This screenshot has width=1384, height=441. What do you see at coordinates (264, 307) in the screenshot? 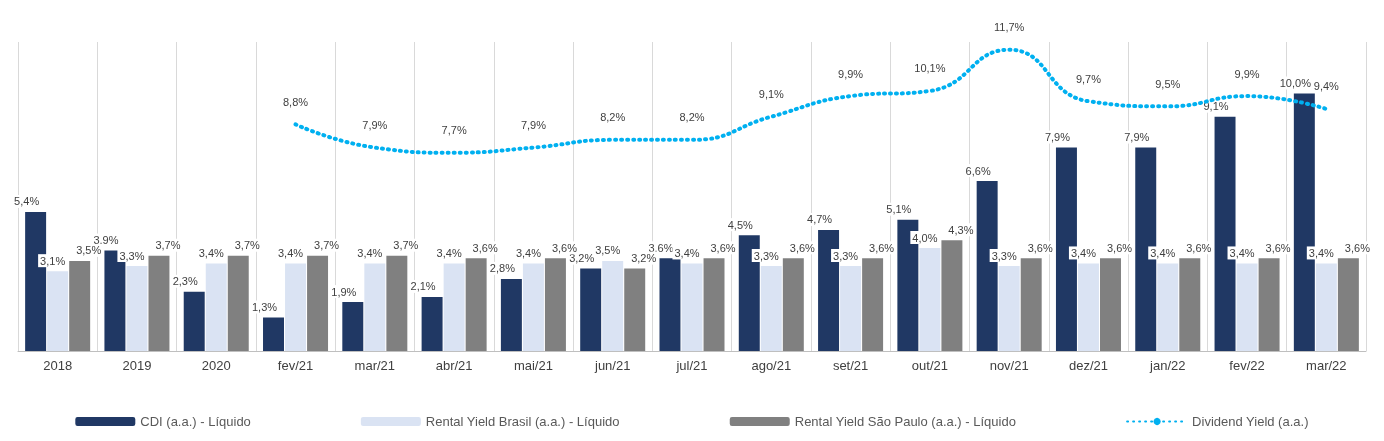
I see `data-label: 1,3%` at bounding box center [264, 307].